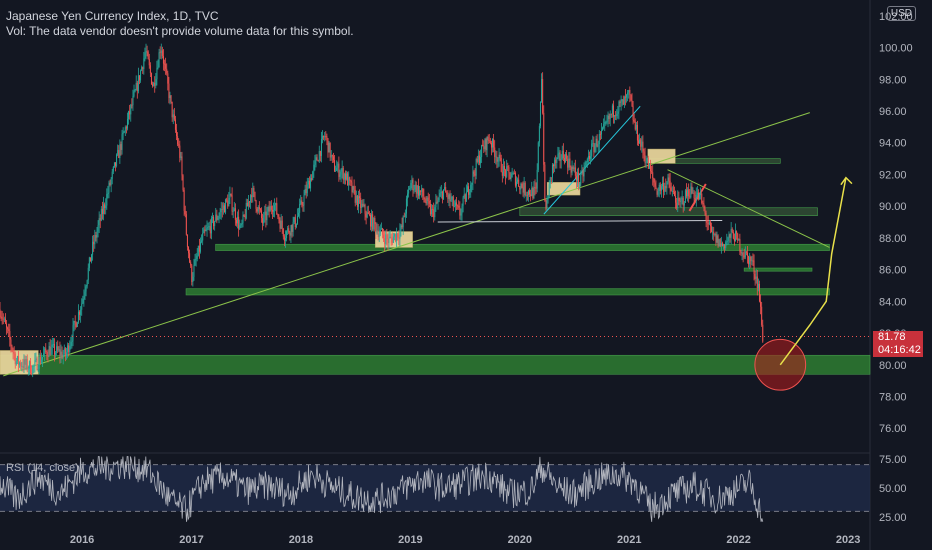 This screenshot has height=550, width=932. Describe the element at coordinates (893, 366) in the screenshot. I see `y-tick-label: 80.00` at that location.